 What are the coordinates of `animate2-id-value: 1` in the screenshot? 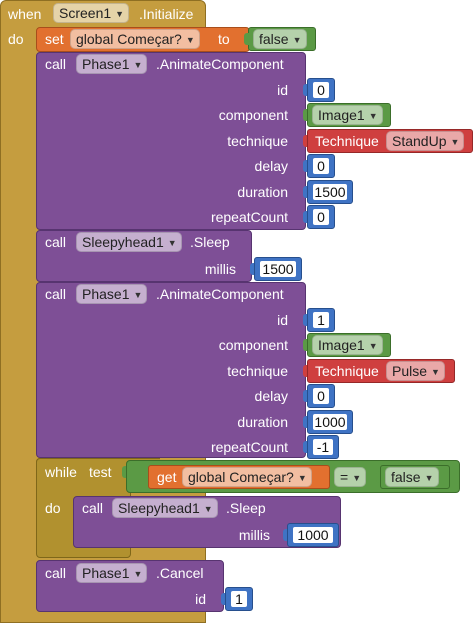 It's located at (321, 320).